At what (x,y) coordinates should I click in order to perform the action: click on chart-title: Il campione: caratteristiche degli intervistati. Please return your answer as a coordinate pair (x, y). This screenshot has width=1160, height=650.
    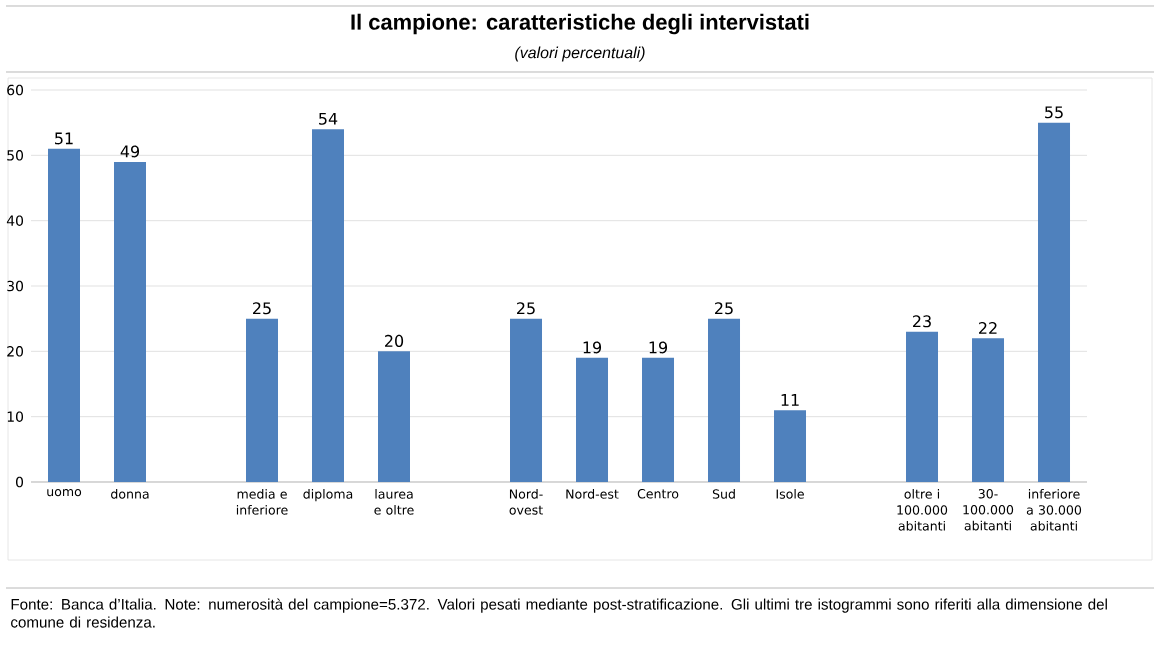
    Looking at the image, I should click on (580, 24).